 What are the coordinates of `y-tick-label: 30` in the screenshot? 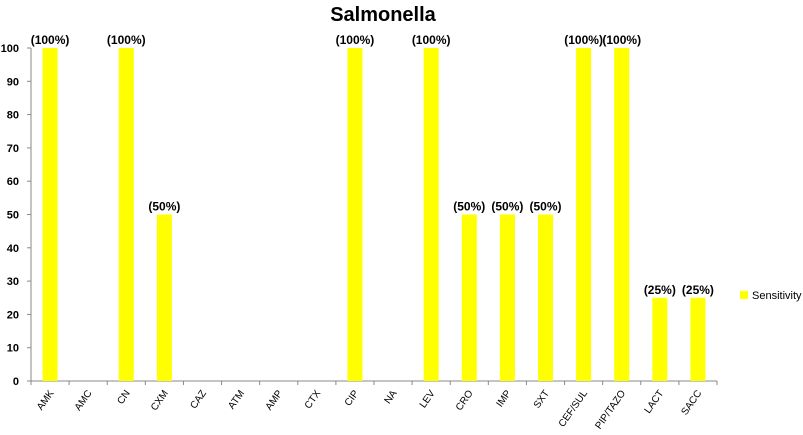 It's located at (13, 282).